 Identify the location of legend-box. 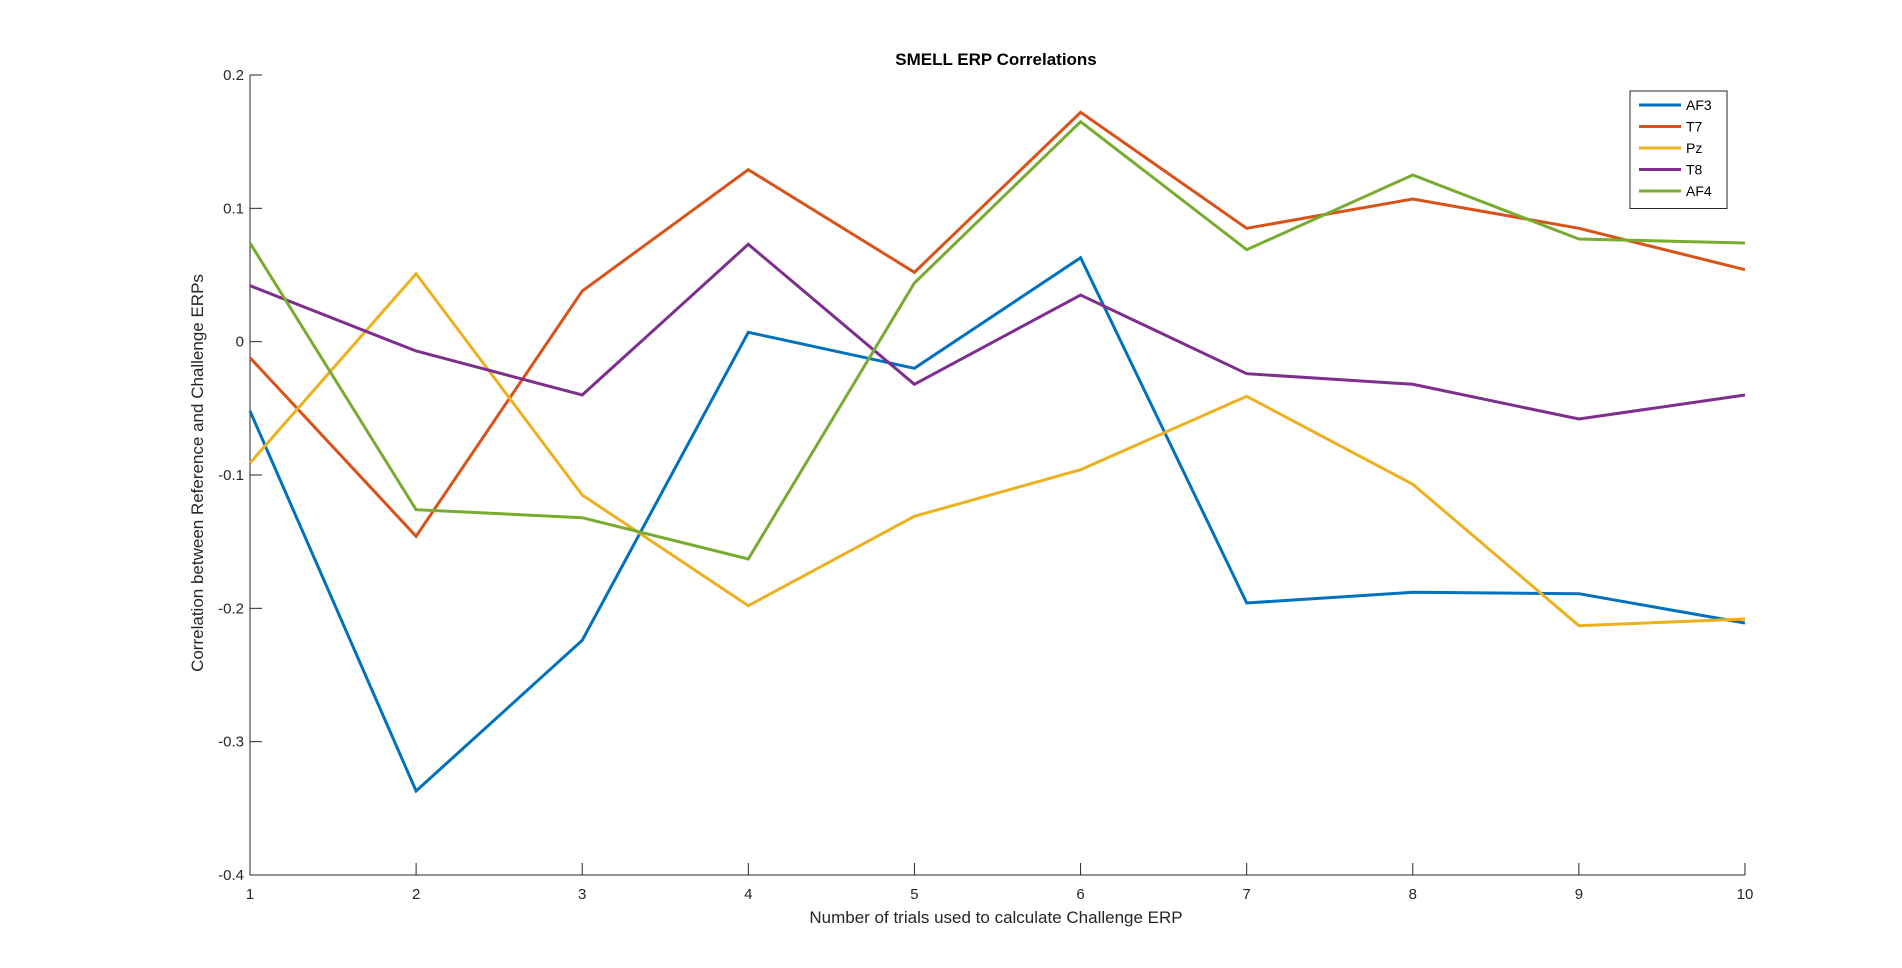
(1678, 149).